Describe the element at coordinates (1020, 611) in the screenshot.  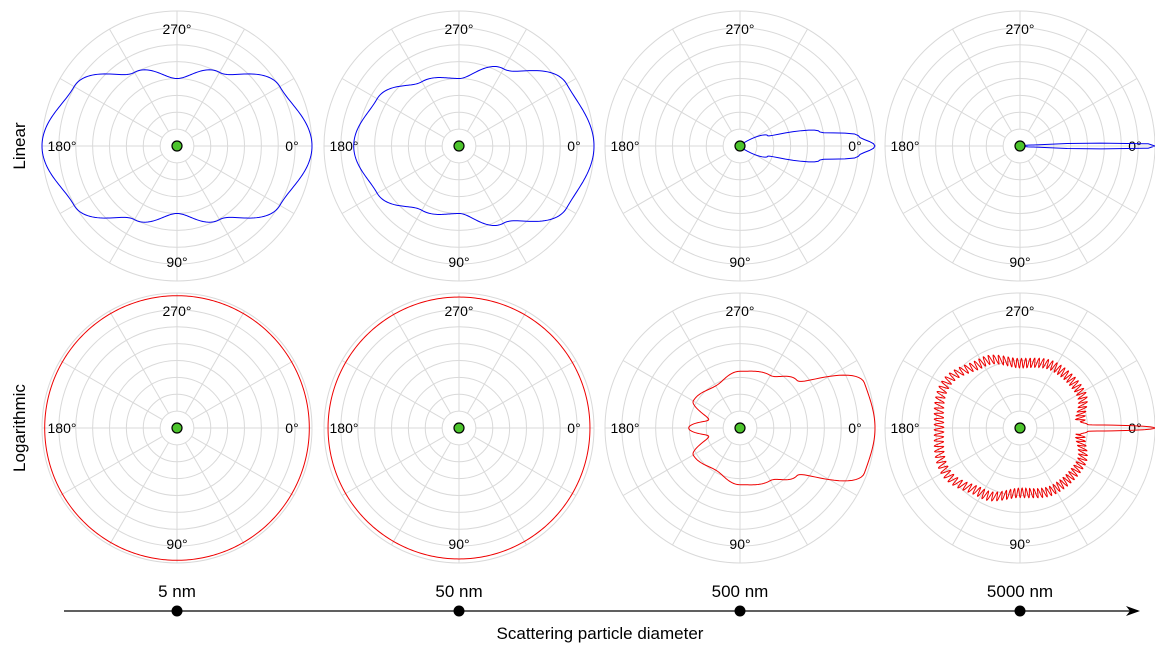
I see `size-point-5000nm` at that location.